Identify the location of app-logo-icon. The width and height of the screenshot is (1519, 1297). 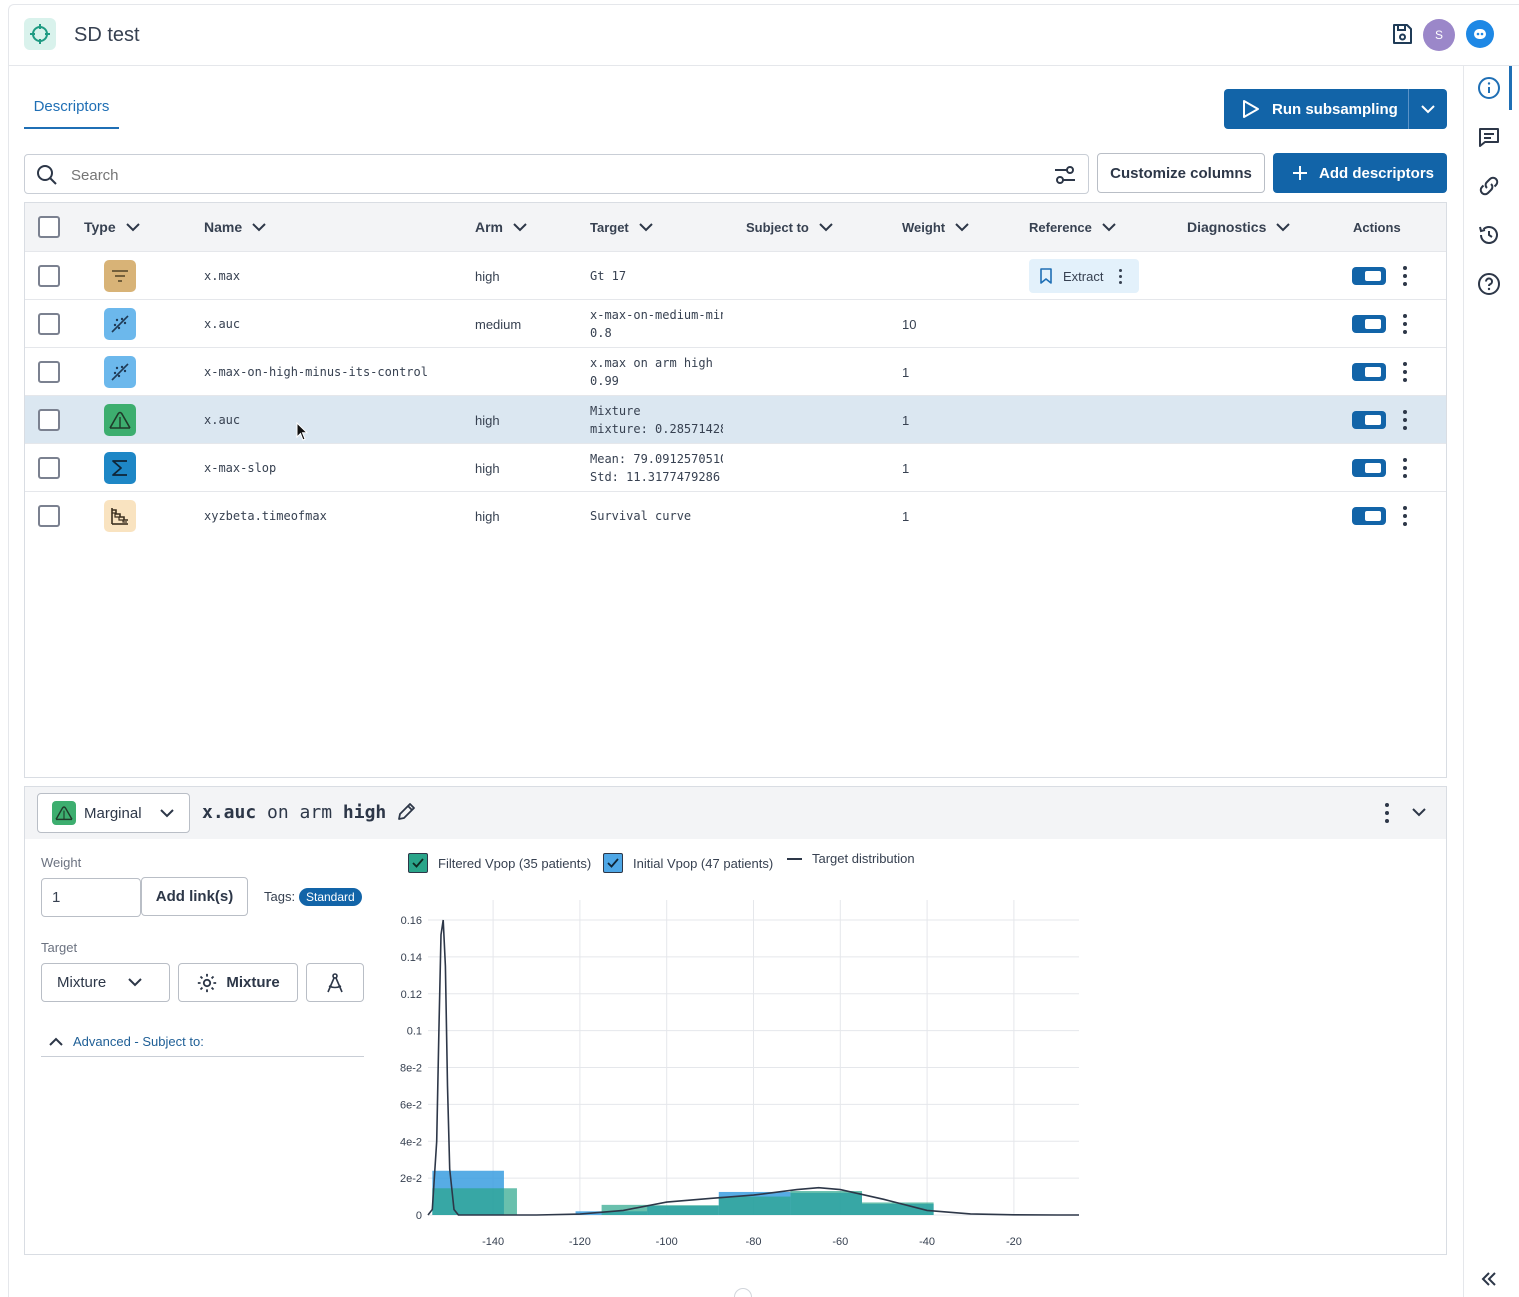
(40, 34).